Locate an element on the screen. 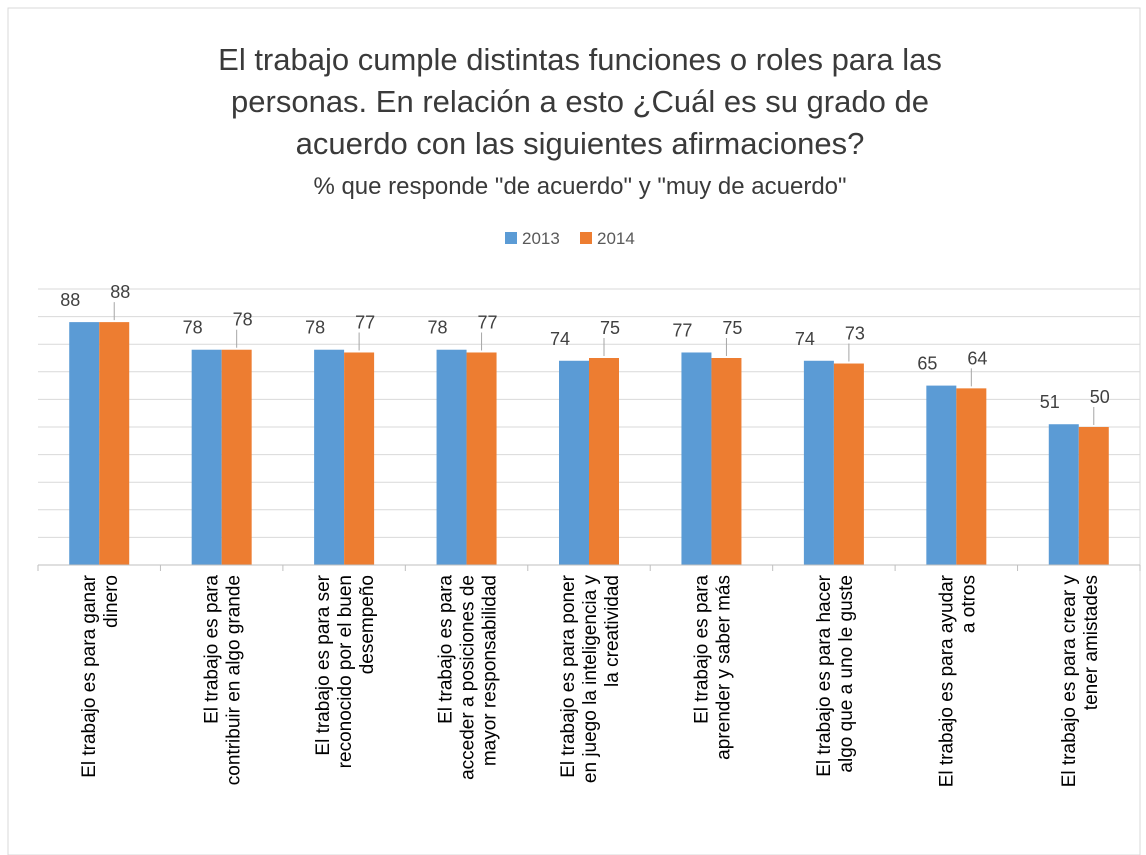  x-tick-label: aprender y saber más is located at coordinates (723, 667).